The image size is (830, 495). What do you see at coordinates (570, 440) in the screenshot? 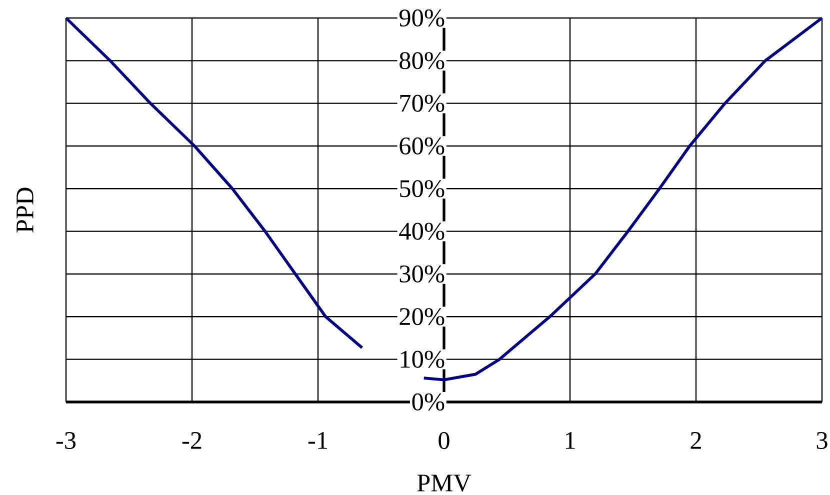
I see `x-tick-label: 1` at bounding box center [570, 440].